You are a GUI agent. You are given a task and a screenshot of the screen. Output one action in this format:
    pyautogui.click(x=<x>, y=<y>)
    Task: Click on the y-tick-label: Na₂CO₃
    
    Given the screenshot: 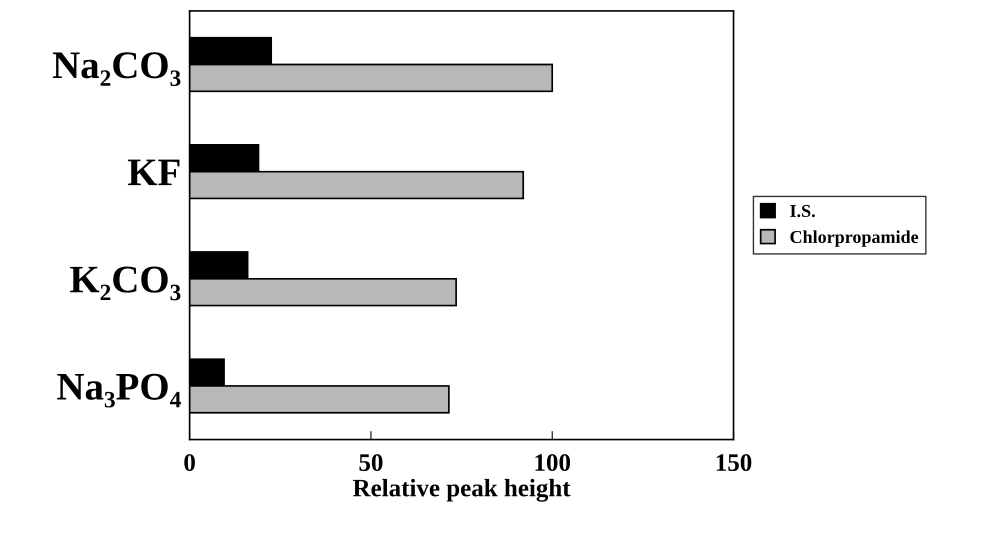 What is the action you would take?
    pyautogui.click(x=116, y=69)
    